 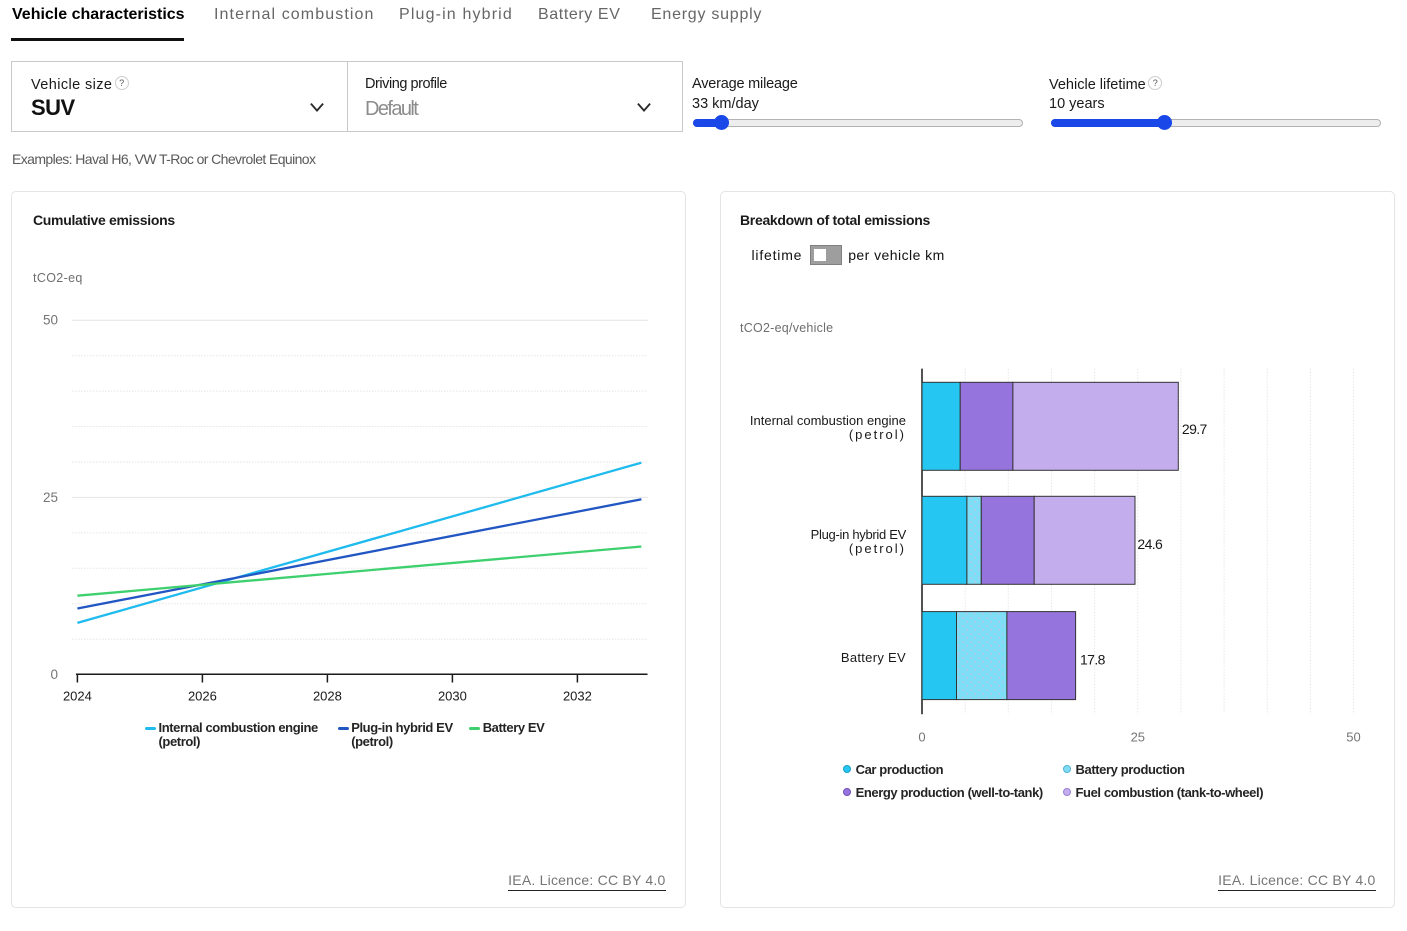 I want to click on svg-text: 2026, so click(x=202, y=696).